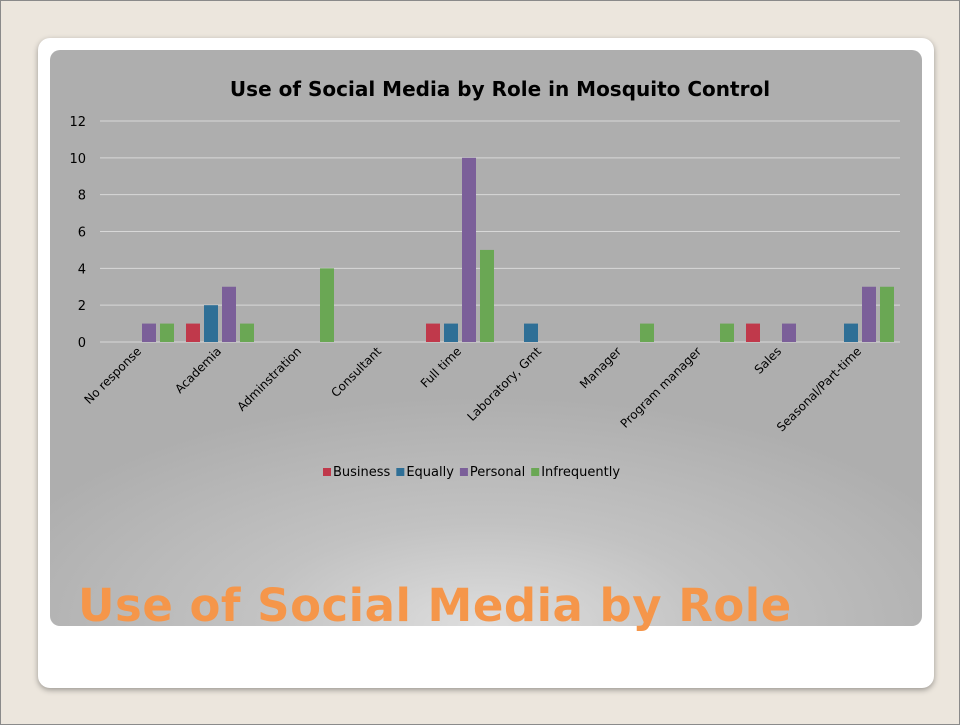 The image size is (960, 725). I want to click on slide-title: Use of Social Media by Role, so click(435, 605).